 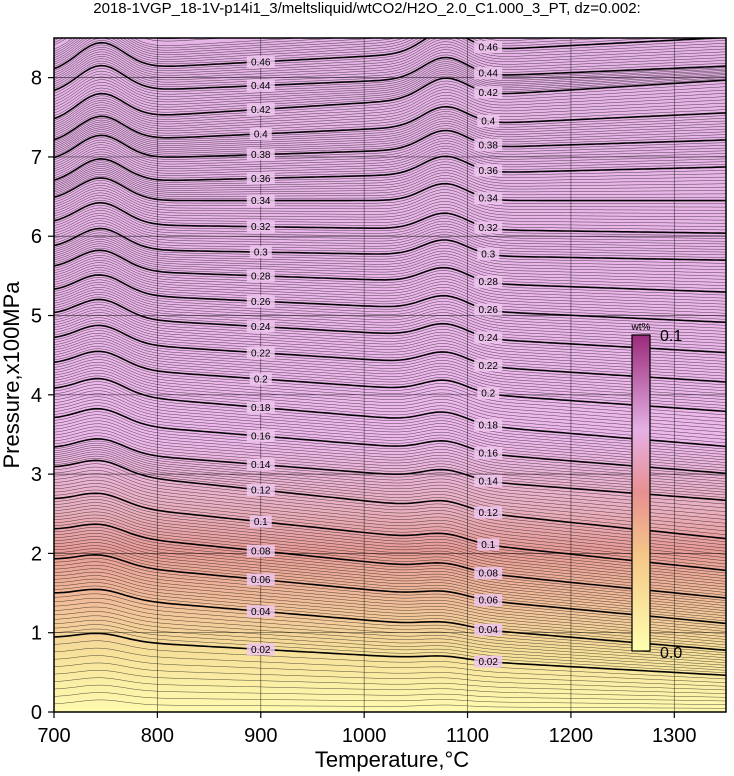 I want to click on contour-label: 0.34, so click(x=488, y=199).